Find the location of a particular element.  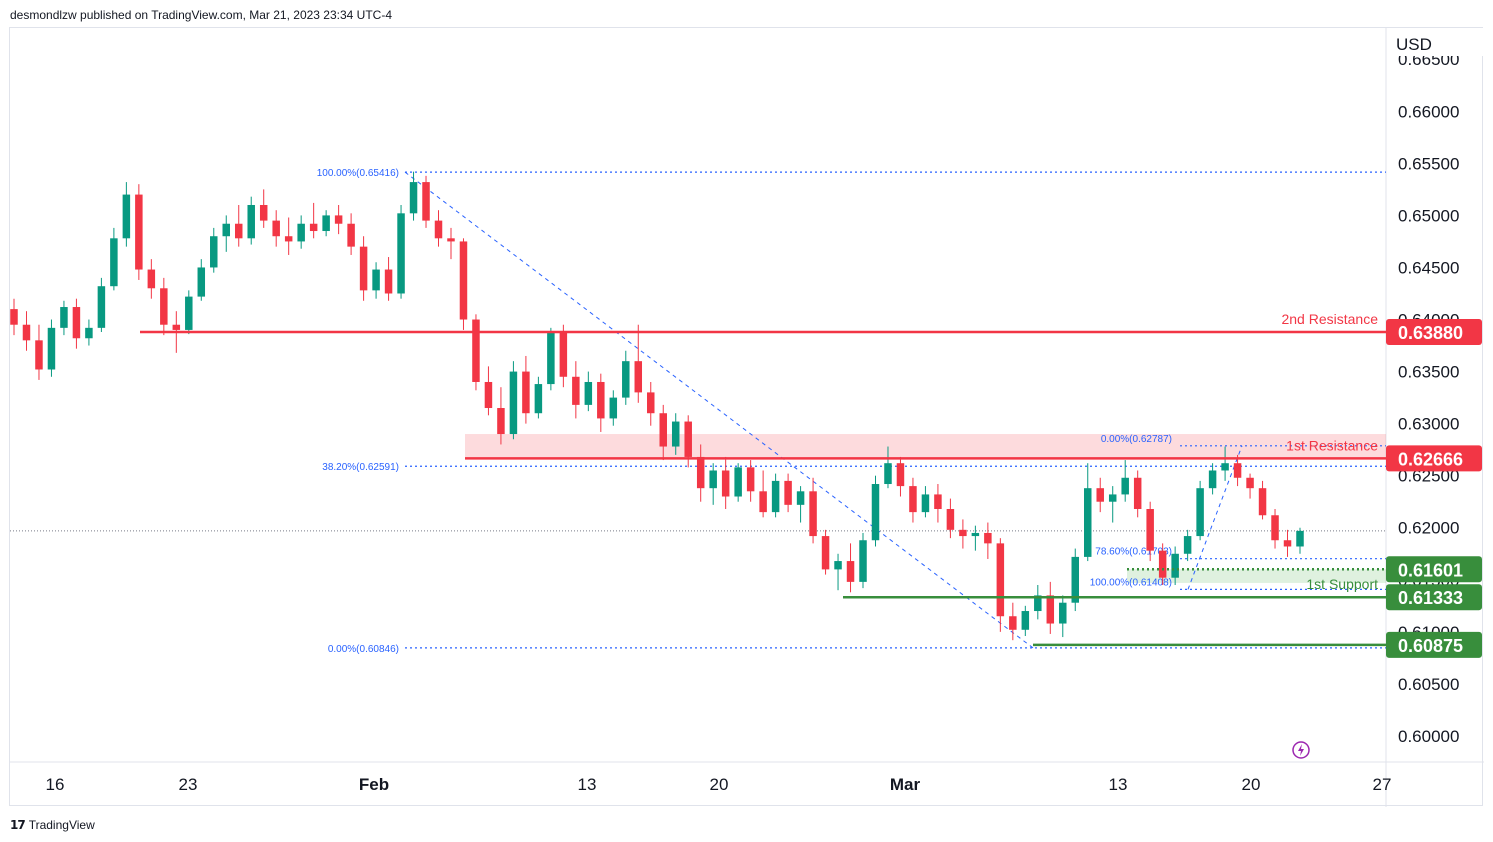

tradingview-logo: 17 TradingView is located at coordinates (52, 825).